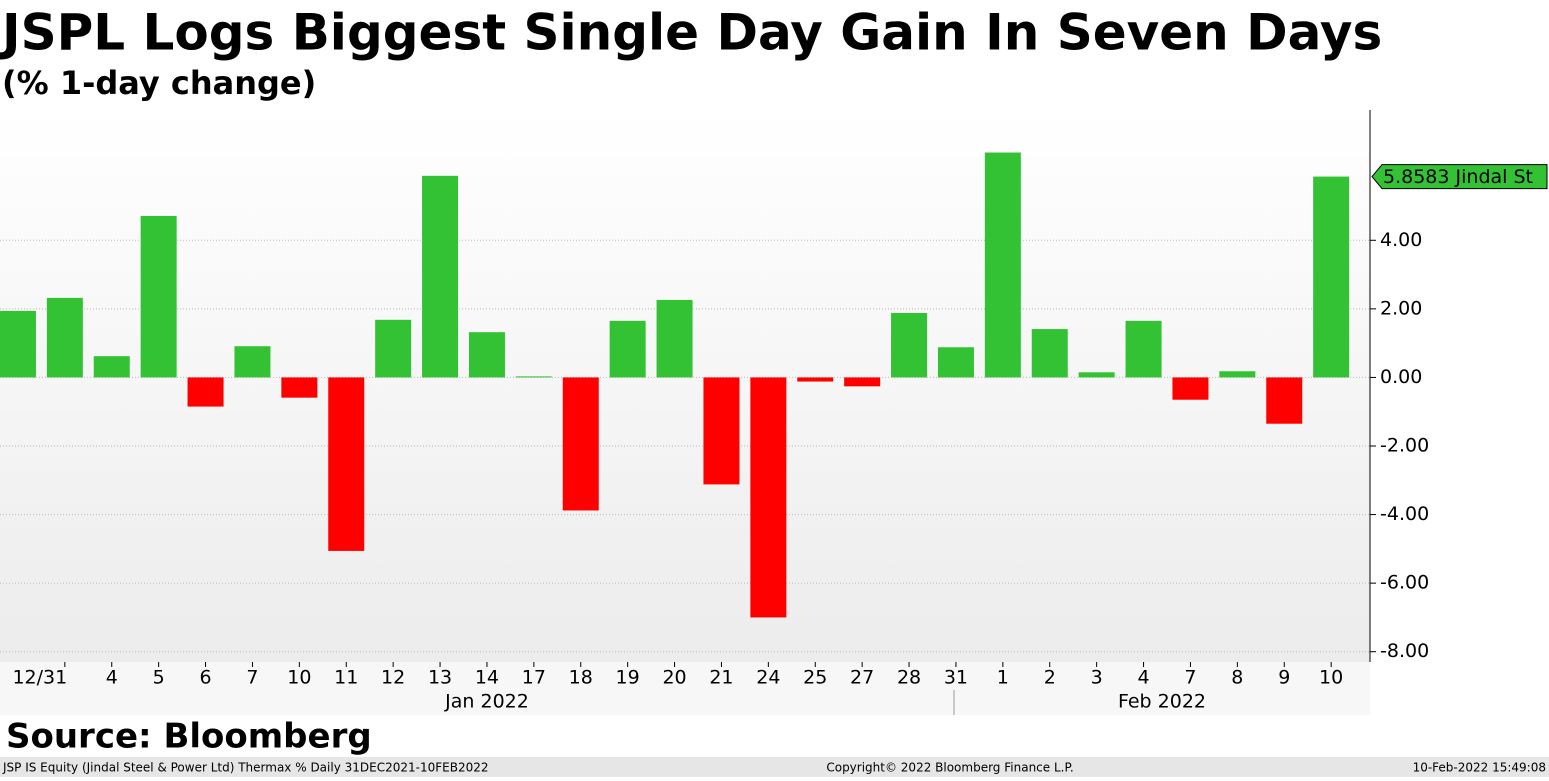  What do you see at coordinates (159, 83) in the screenshot?
I see `chart-subtitle: (% 1-day change)` at bounding box center [159, 83].